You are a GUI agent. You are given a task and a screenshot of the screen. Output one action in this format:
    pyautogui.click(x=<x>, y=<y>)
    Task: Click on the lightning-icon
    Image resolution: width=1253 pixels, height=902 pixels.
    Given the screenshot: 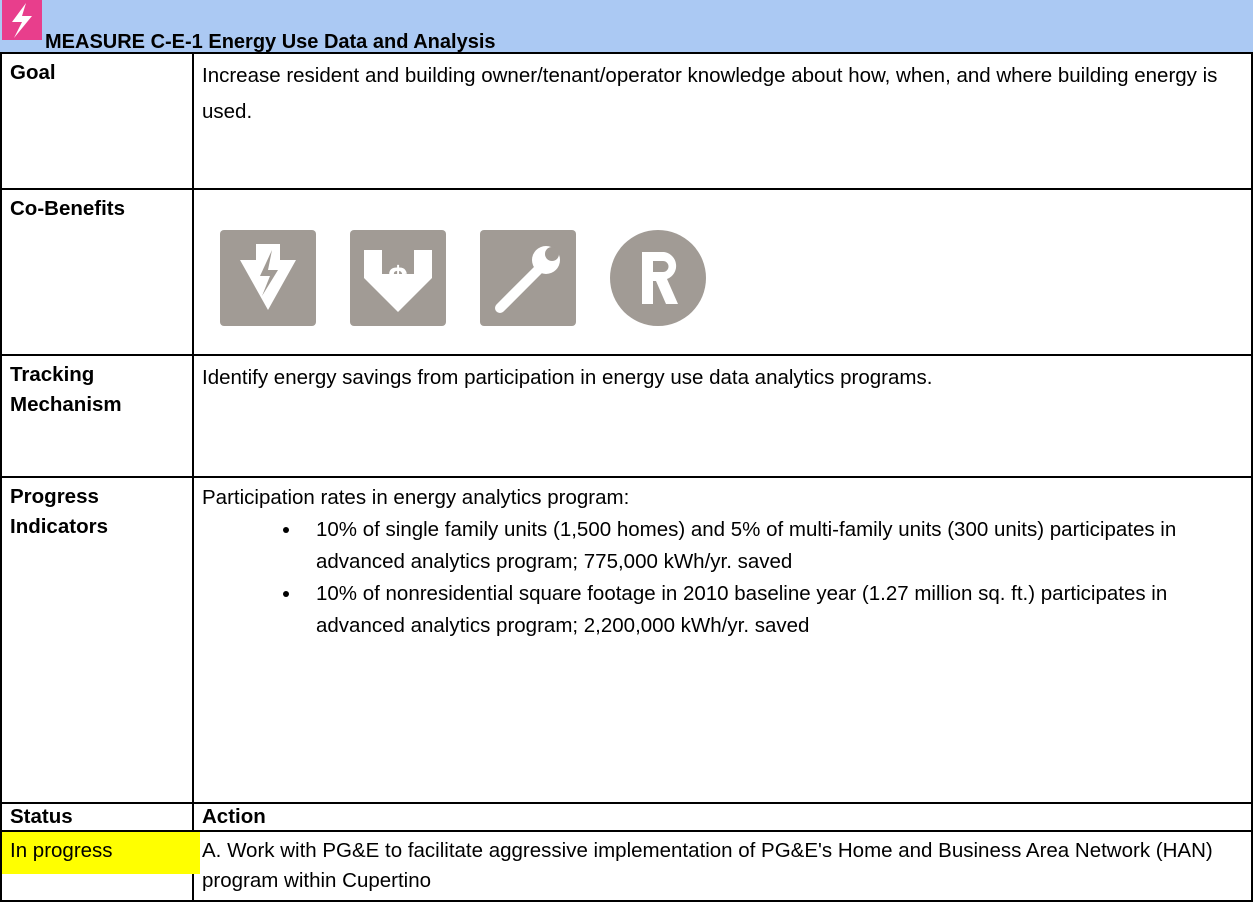 What is the action you would take?
    pyautogui.click(x=22, y=20)
    